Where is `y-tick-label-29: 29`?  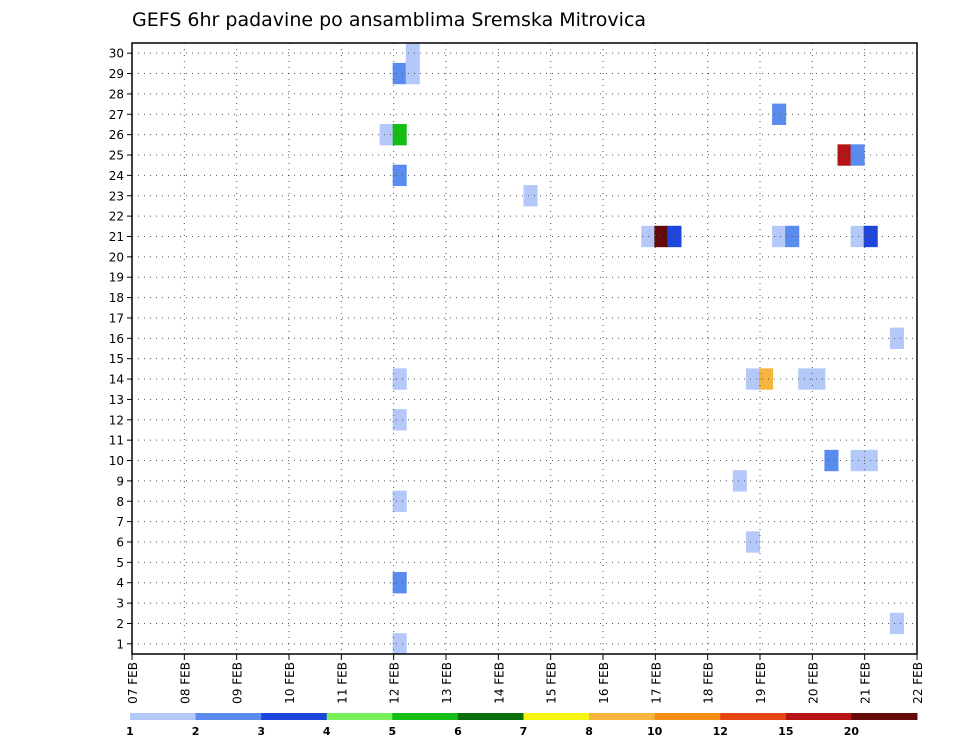 y-tick-label-29: 29 is located at coordinates (116, 74).